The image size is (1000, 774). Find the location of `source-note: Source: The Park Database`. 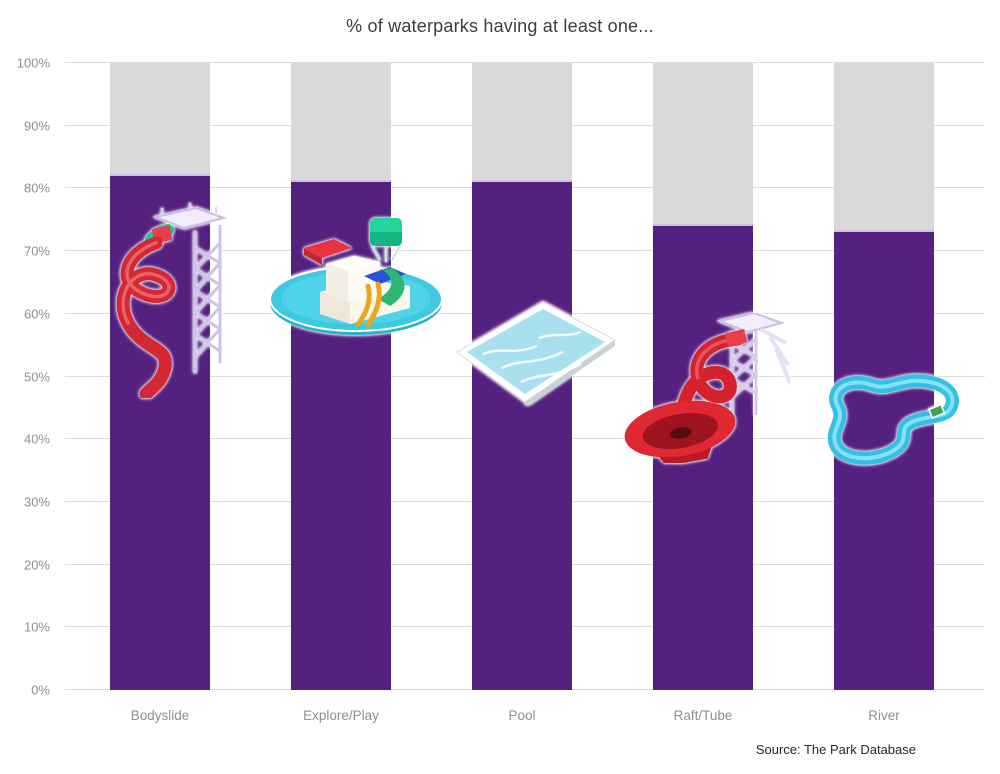

source-note: Source: The Park Database is located at coordinates (835, 749).